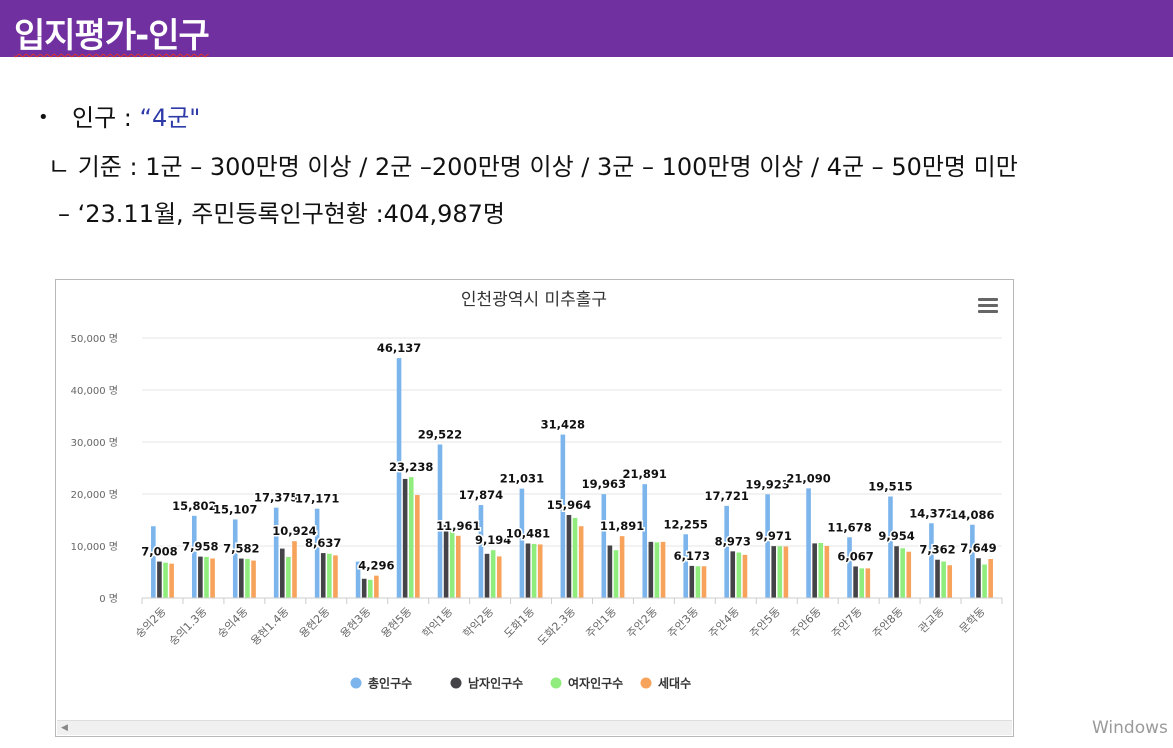 Image resolution: width=1173 pixels, height=748 pixels. What do you see at coordinates (119, 115) in the screenshot?
I see `population-bullet: • 인구 : “4군"` at bounding box center [119, 115].